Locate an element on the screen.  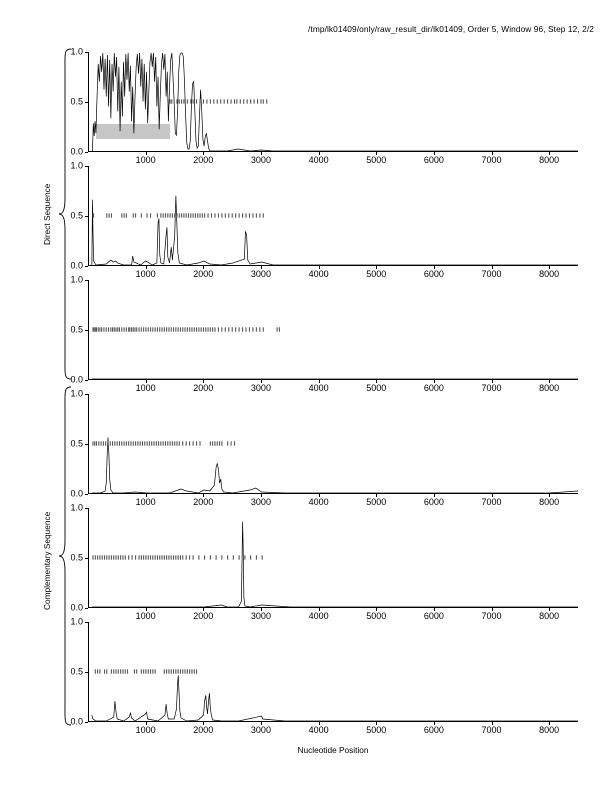
subplot-2-plot-area is located at coordinates (333, 216).